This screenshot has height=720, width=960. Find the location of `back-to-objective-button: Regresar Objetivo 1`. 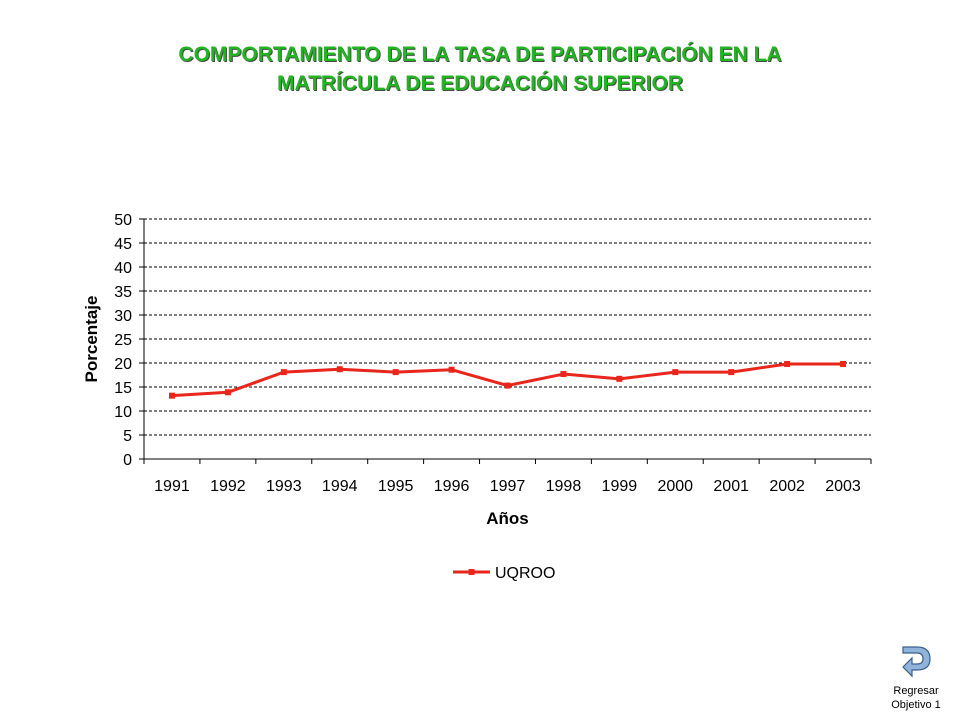

back-to-objective-button: Regresar Objetivo 1 is located at coordinates (916, 678).